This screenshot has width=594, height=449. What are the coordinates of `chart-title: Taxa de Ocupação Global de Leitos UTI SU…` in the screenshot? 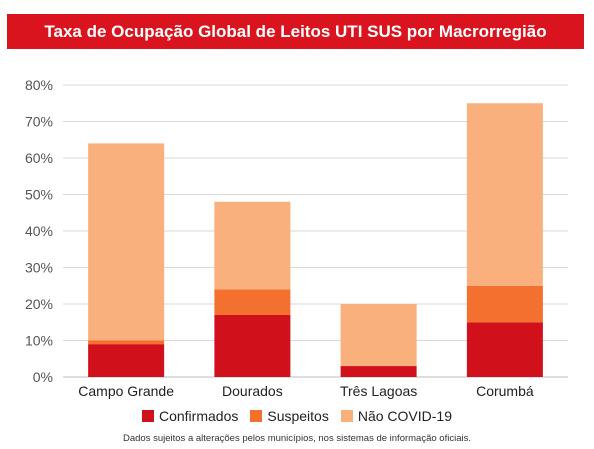 It's located at (295, 31).